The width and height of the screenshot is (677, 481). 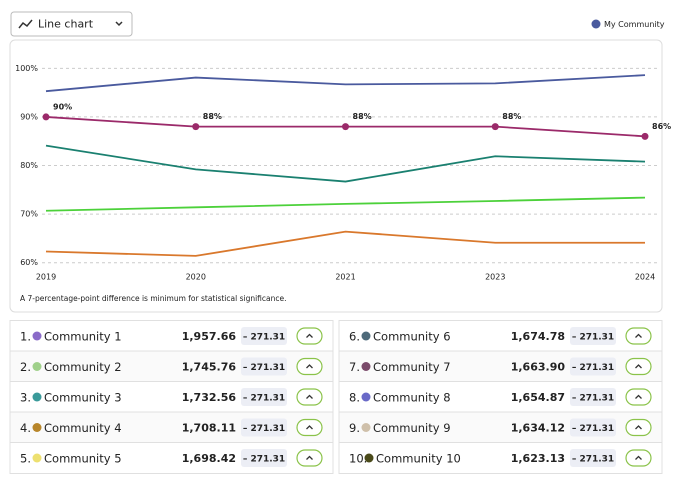 I want to click on community-name: Community 9, so click(x=412, y=428).